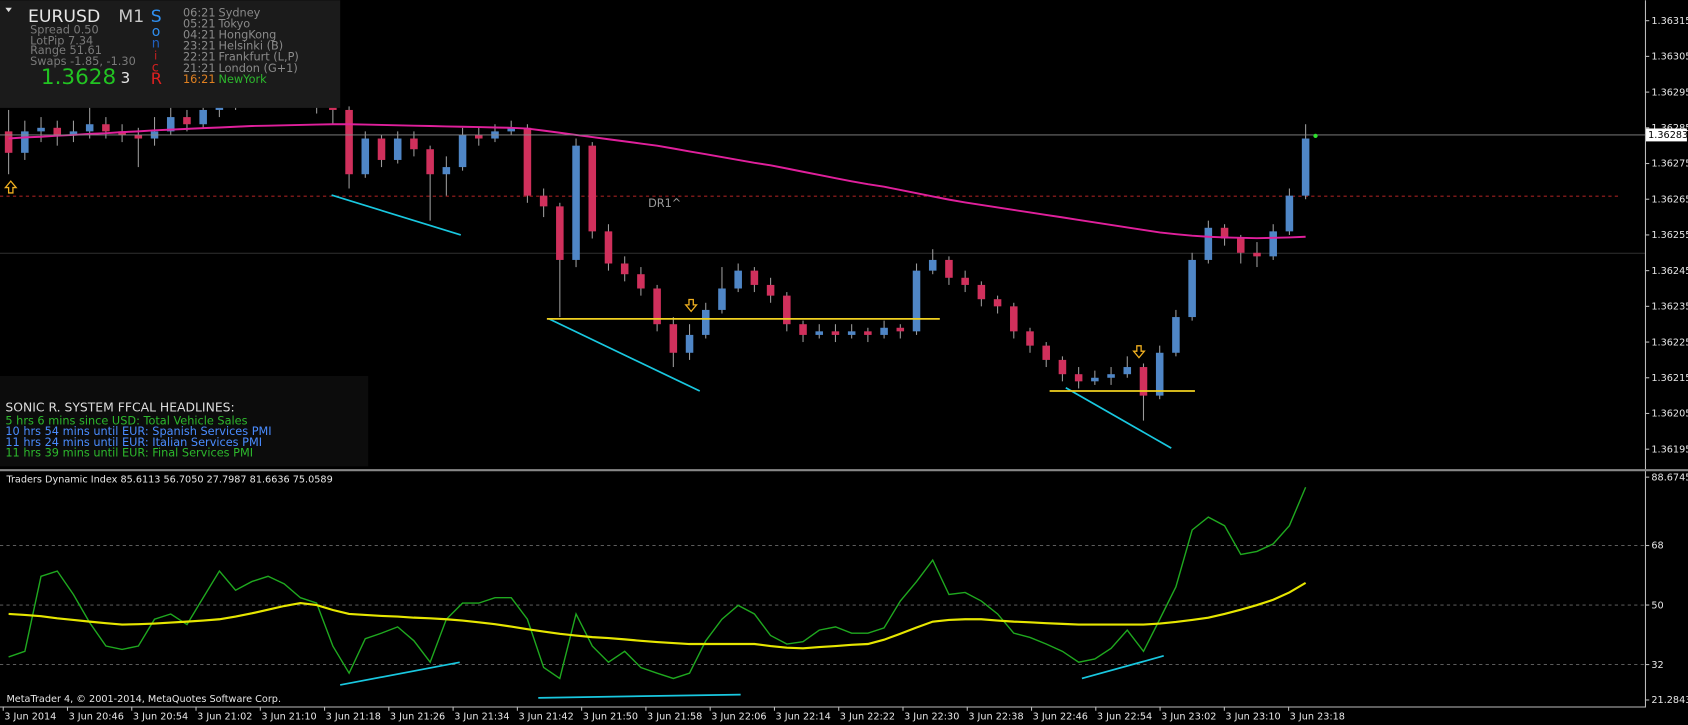 The image size is (1688, 725). Describe the element at coordinates (156, 32) in the screenshot. I see `sonic-letter: o` at that location.